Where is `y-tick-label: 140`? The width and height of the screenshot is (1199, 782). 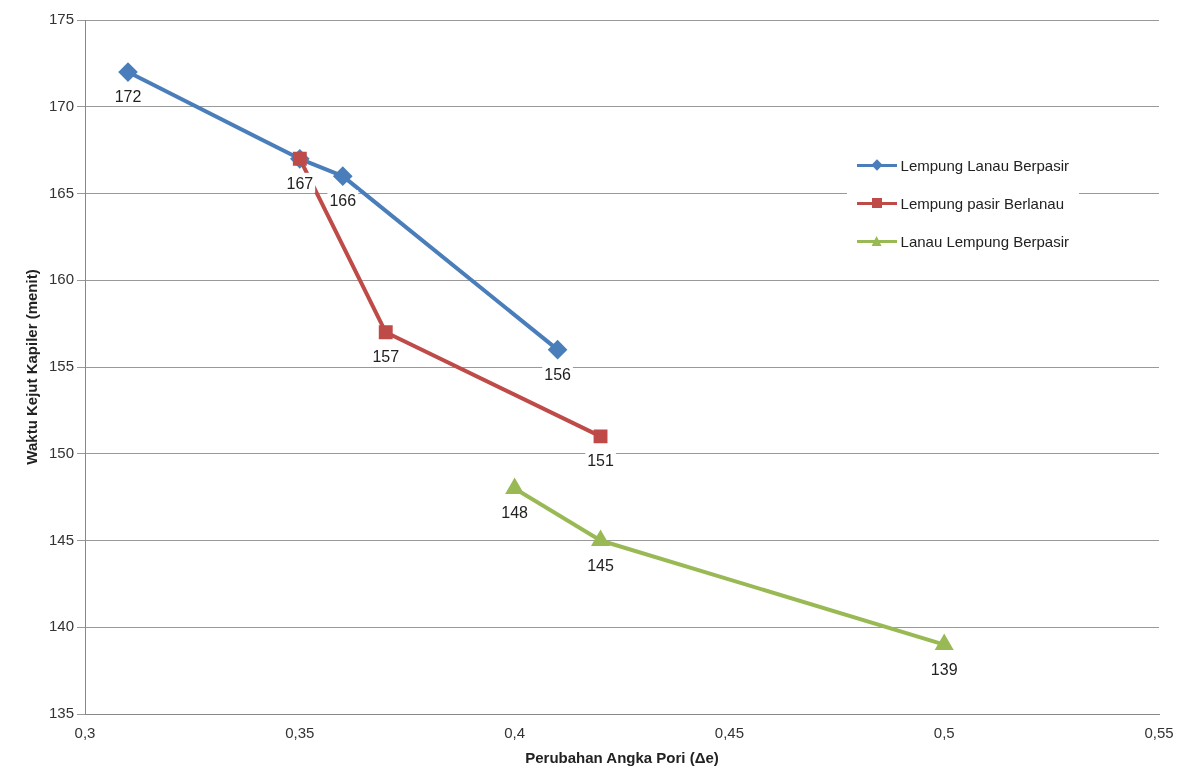
y-tick-label: 140 is located at coordinates (62, 626).